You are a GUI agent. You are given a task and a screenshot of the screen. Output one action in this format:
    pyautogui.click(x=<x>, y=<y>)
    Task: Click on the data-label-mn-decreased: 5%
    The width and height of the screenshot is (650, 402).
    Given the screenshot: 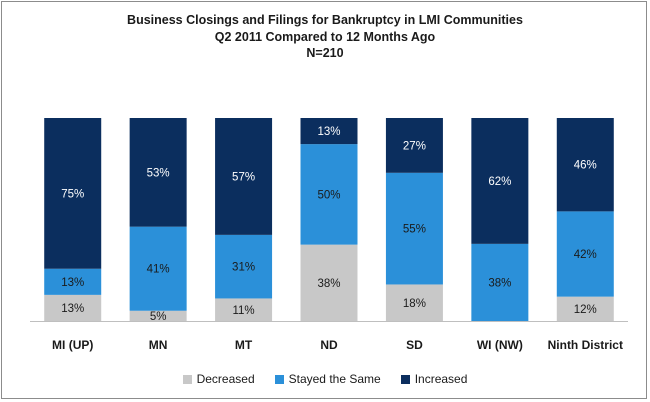 What is the action you would take?
    pyautogui.click(x=158, y=317)
    